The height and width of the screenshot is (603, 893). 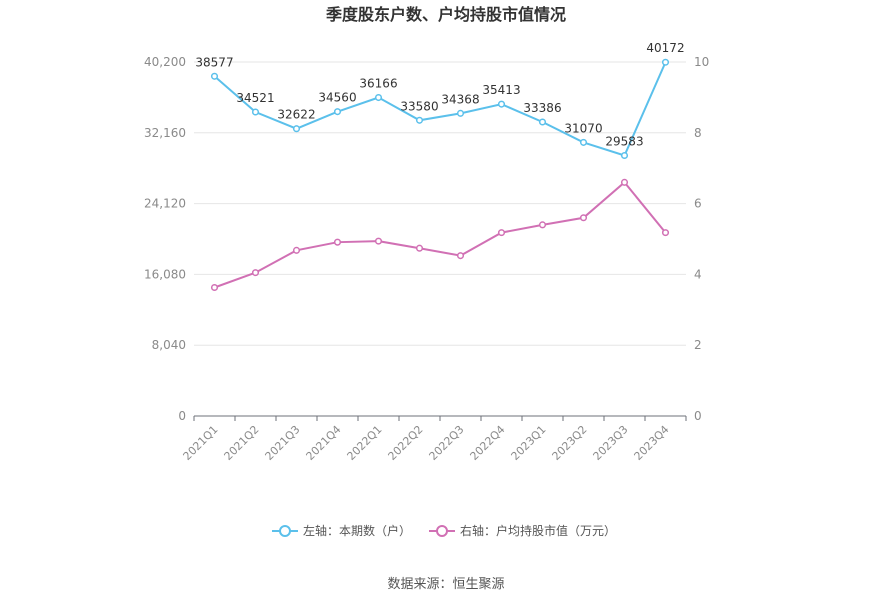 I want to click on data-label: 33580, so click(x=419, y=106).